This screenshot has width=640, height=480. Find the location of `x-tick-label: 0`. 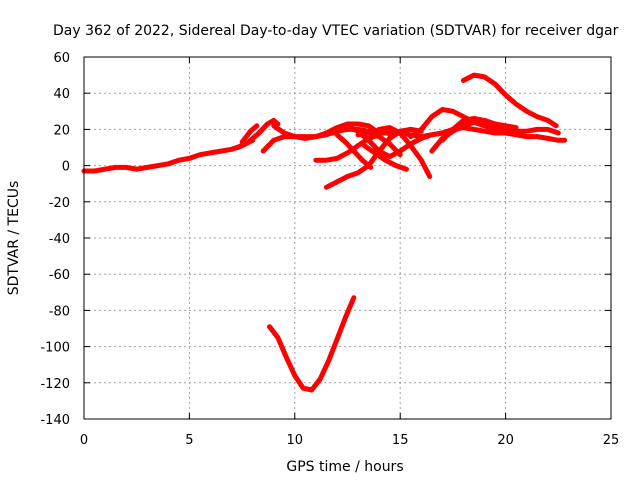

x-tick-label: 0 is located at coordinates (84, 440).